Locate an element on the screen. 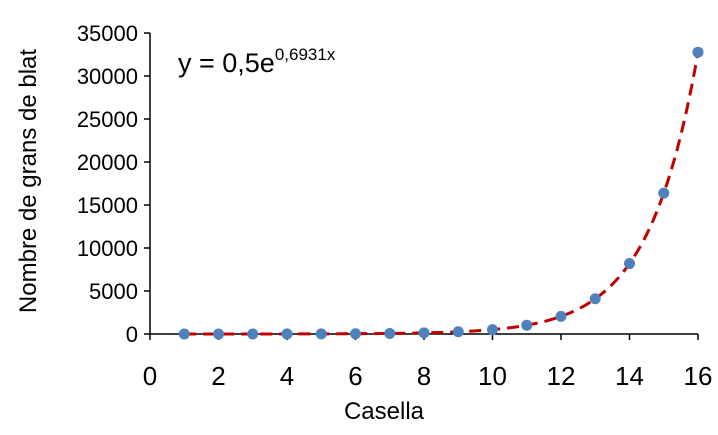 The image size is (718, 435). equation-exponent: 0,6931x is located at coordinates (305, 54).